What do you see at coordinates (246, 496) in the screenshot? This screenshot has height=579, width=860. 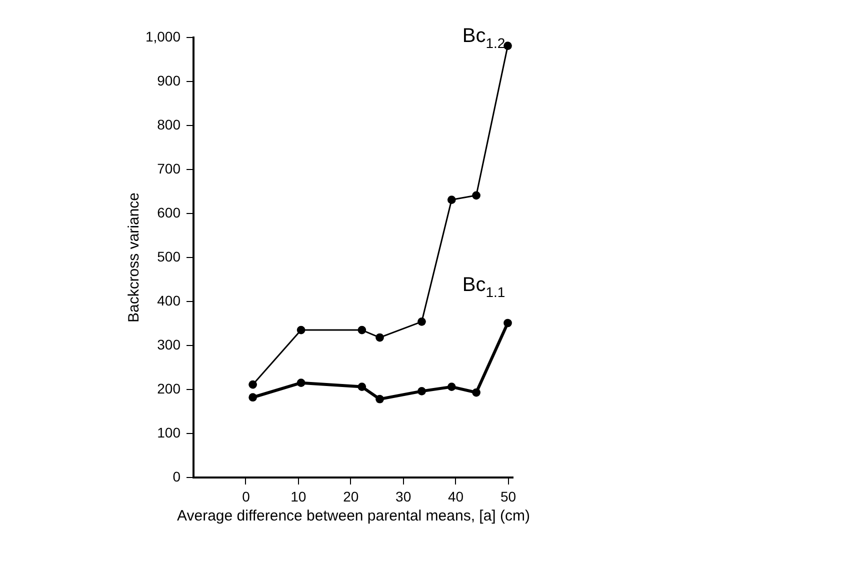 I see `x-tick-label: 0` at bounding box center [246, 496].